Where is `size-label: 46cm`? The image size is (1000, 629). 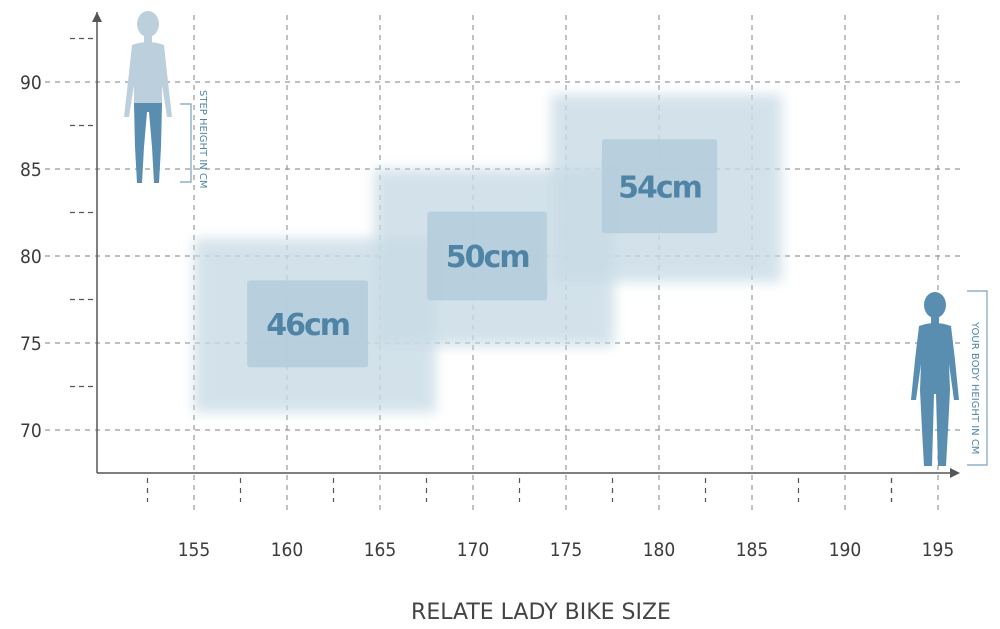 size-label: 46cm is located at coordinates (307, 325).